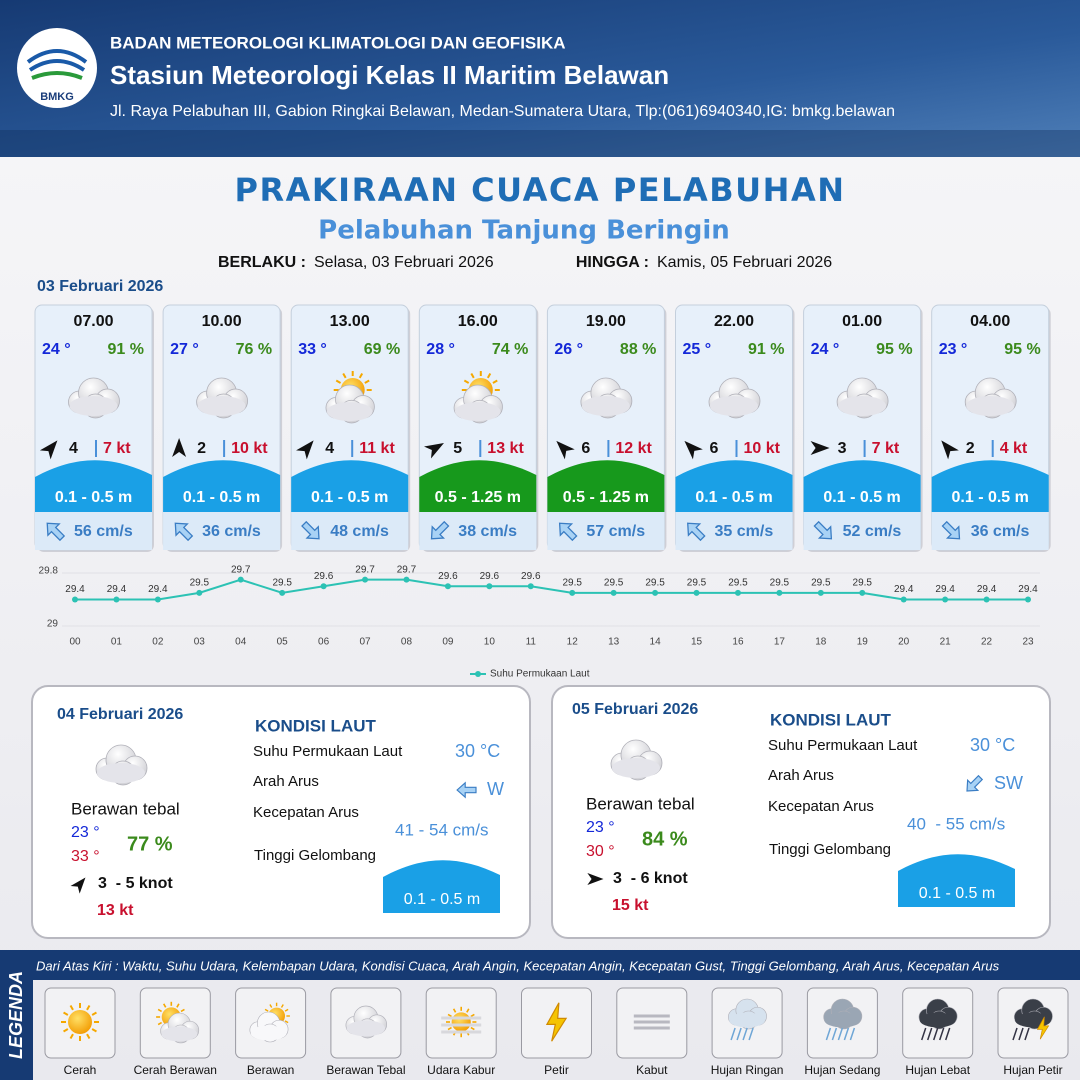 This screenshot has height=1080, width=1080. What do you see at coordinates (324, 576) in the screenshot?
I see `data-label: 29.6` at bounding box center [324, 576].